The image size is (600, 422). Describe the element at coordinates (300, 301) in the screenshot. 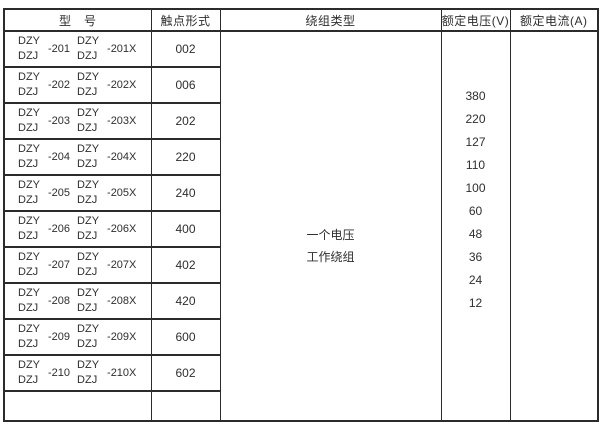

I see `table-row: DZY DZJ -208 DZY DZJ -208X 420` at that location.